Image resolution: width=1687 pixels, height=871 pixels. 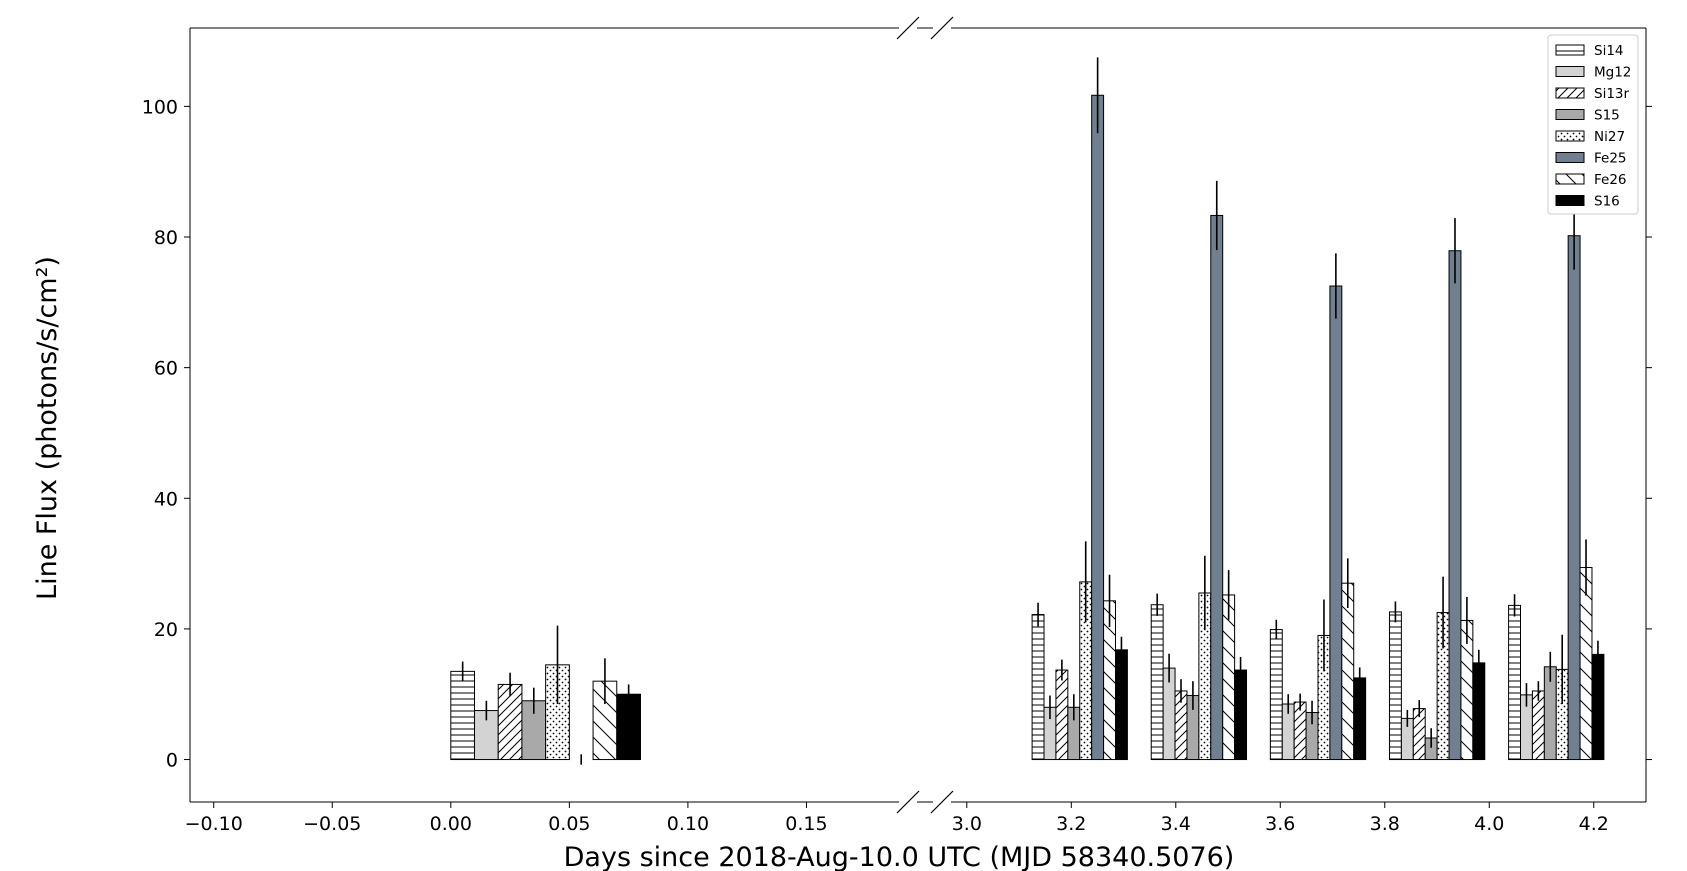 What do you see at coordinates (160, 107) in the screenshot?
I see `y-tick-label-100: 100` at bounding box center [160, 107].